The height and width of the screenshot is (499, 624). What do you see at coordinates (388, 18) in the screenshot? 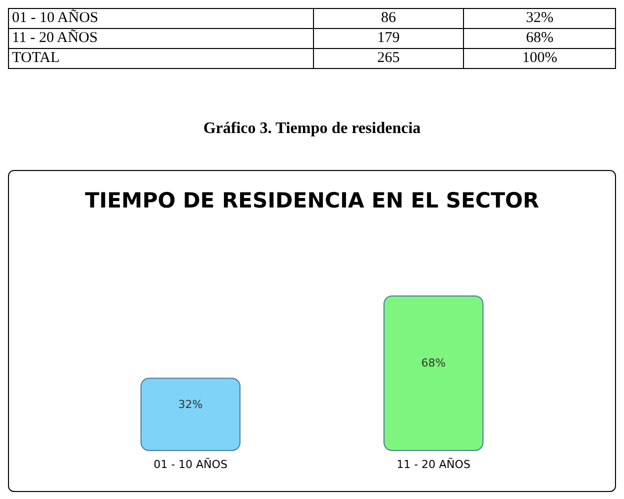
I see `text: 86` at bounding box center [388, 18].